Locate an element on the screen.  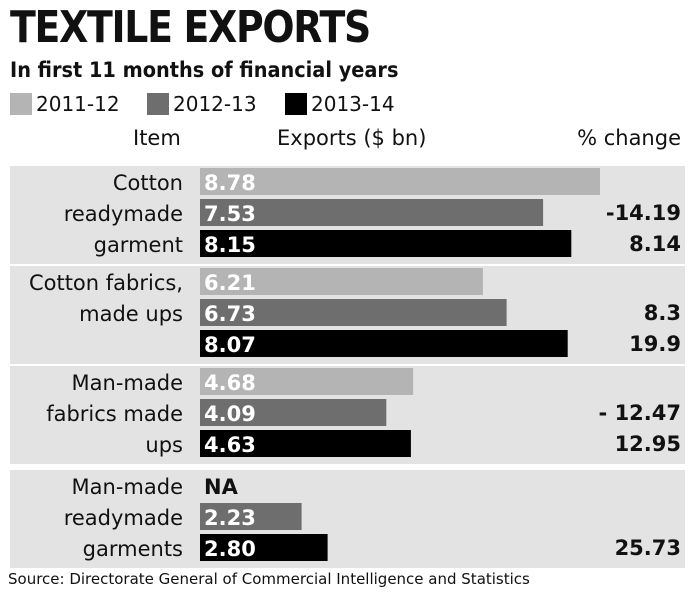
legend-item-2012-13: 2012-13 is located at coordinates (202, 104).